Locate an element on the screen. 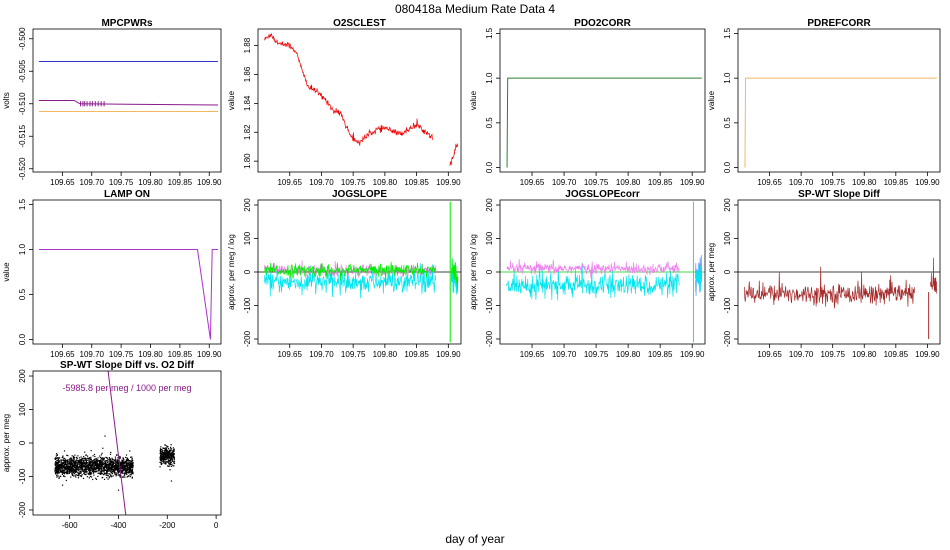 Image resolution: width=950 pixels, height=550 pixels. x-tick-label: -200 is located at coordinates (167, 525).